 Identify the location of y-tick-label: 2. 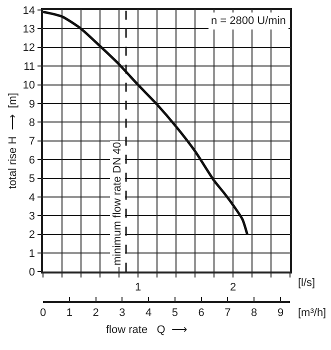
(32, 235).